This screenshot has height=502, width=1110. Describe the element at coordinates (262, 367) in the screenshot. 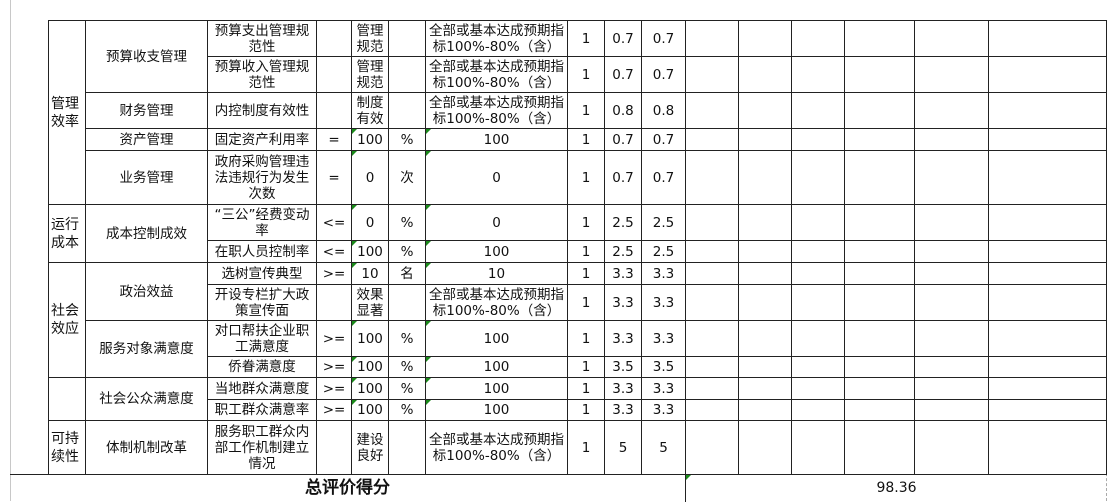

I see `indicator-cell: 侨眷满意度` at that location.